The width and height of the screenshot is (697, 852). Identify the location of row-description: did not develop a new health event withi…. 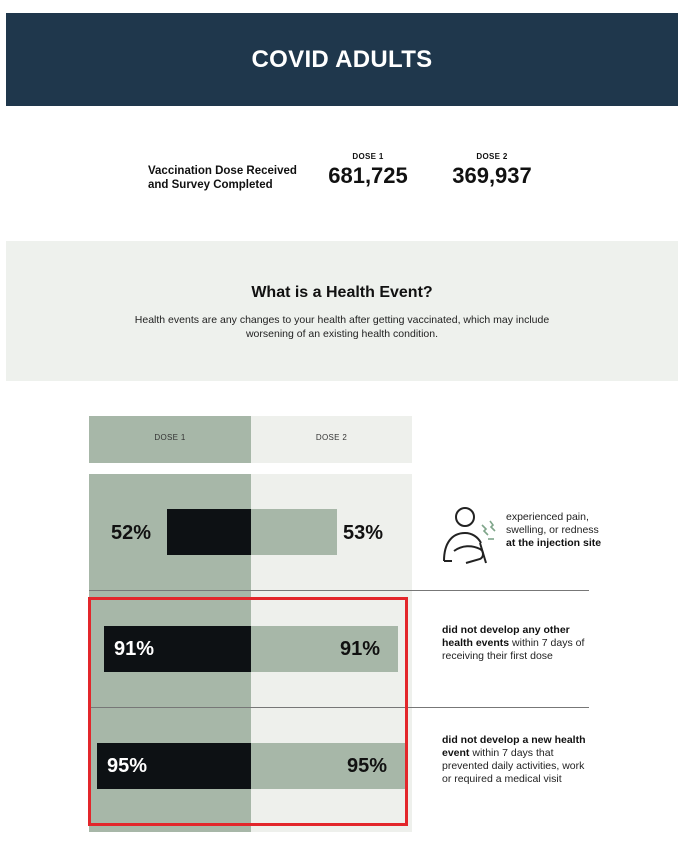
(517, 760).